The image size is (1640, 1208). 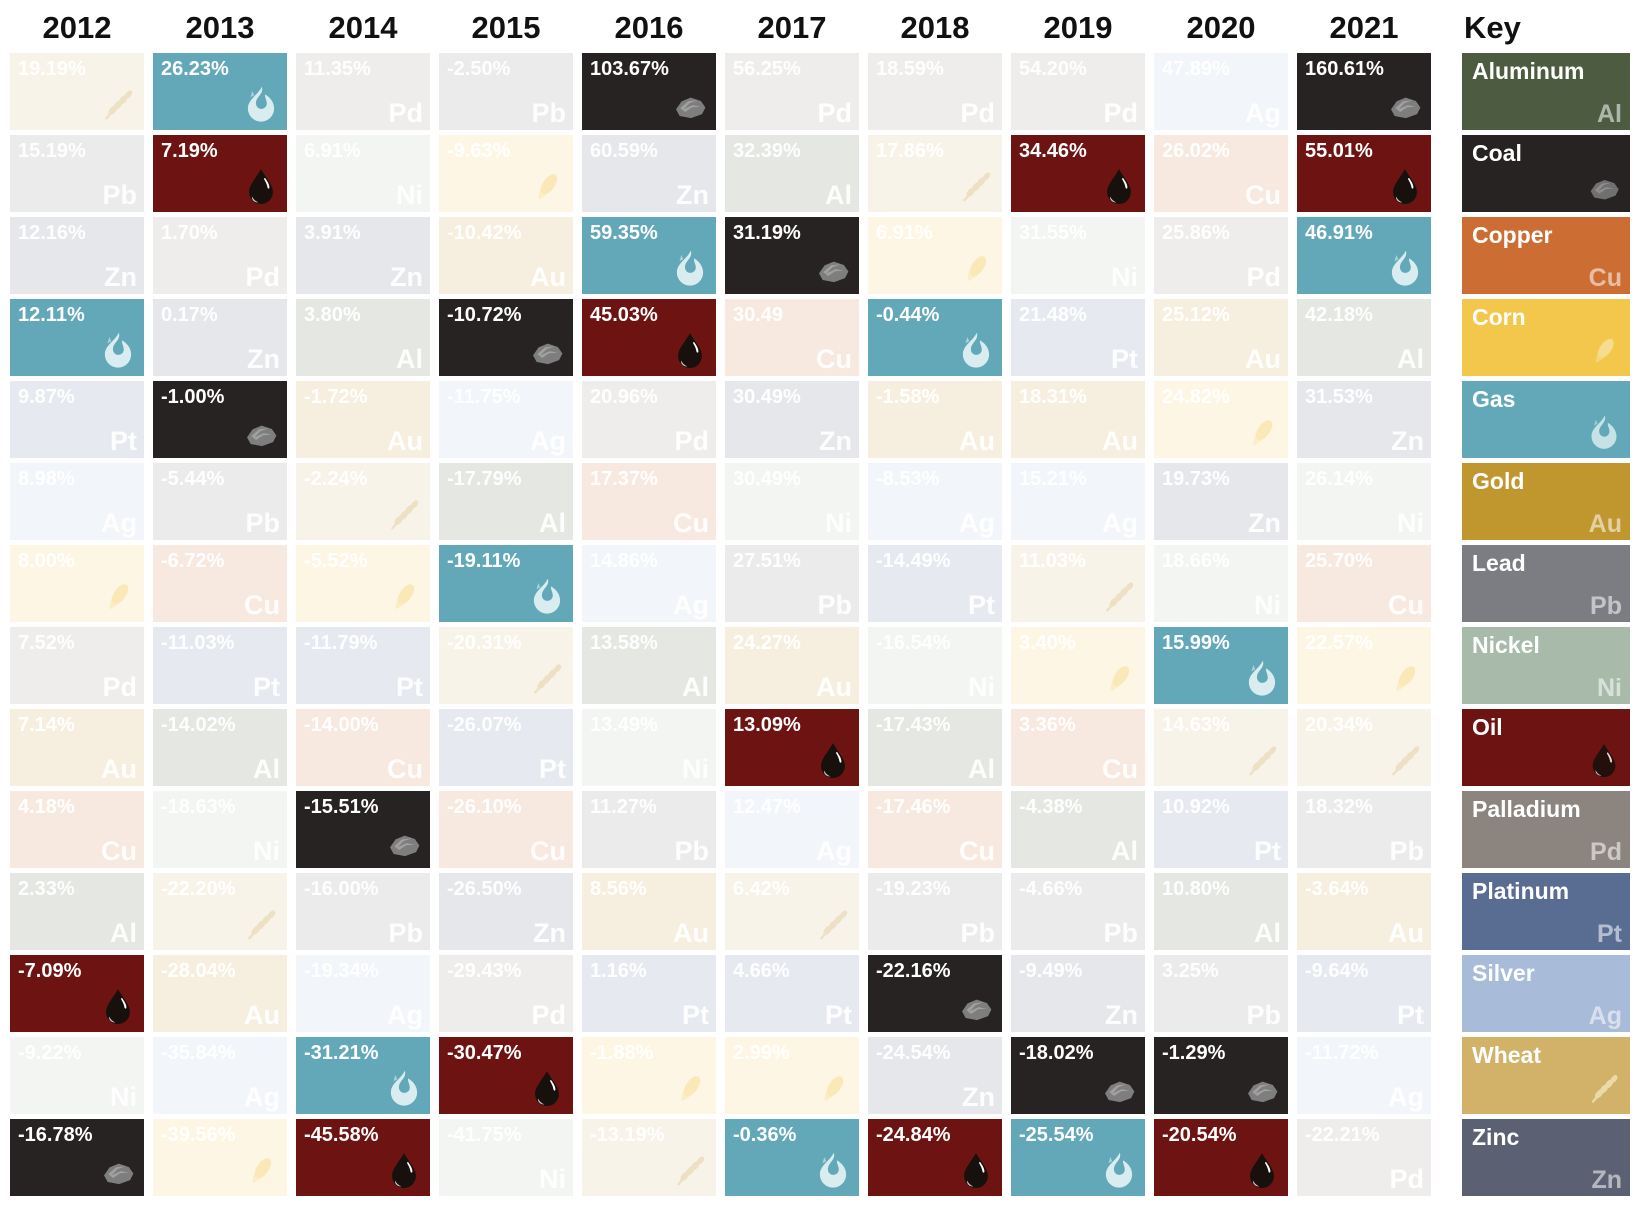 What do you see at coordinates (363, 1075) in the screenshot?
I see `cell-2014-gas: -31.21%` at bounding box center [363, 1075].